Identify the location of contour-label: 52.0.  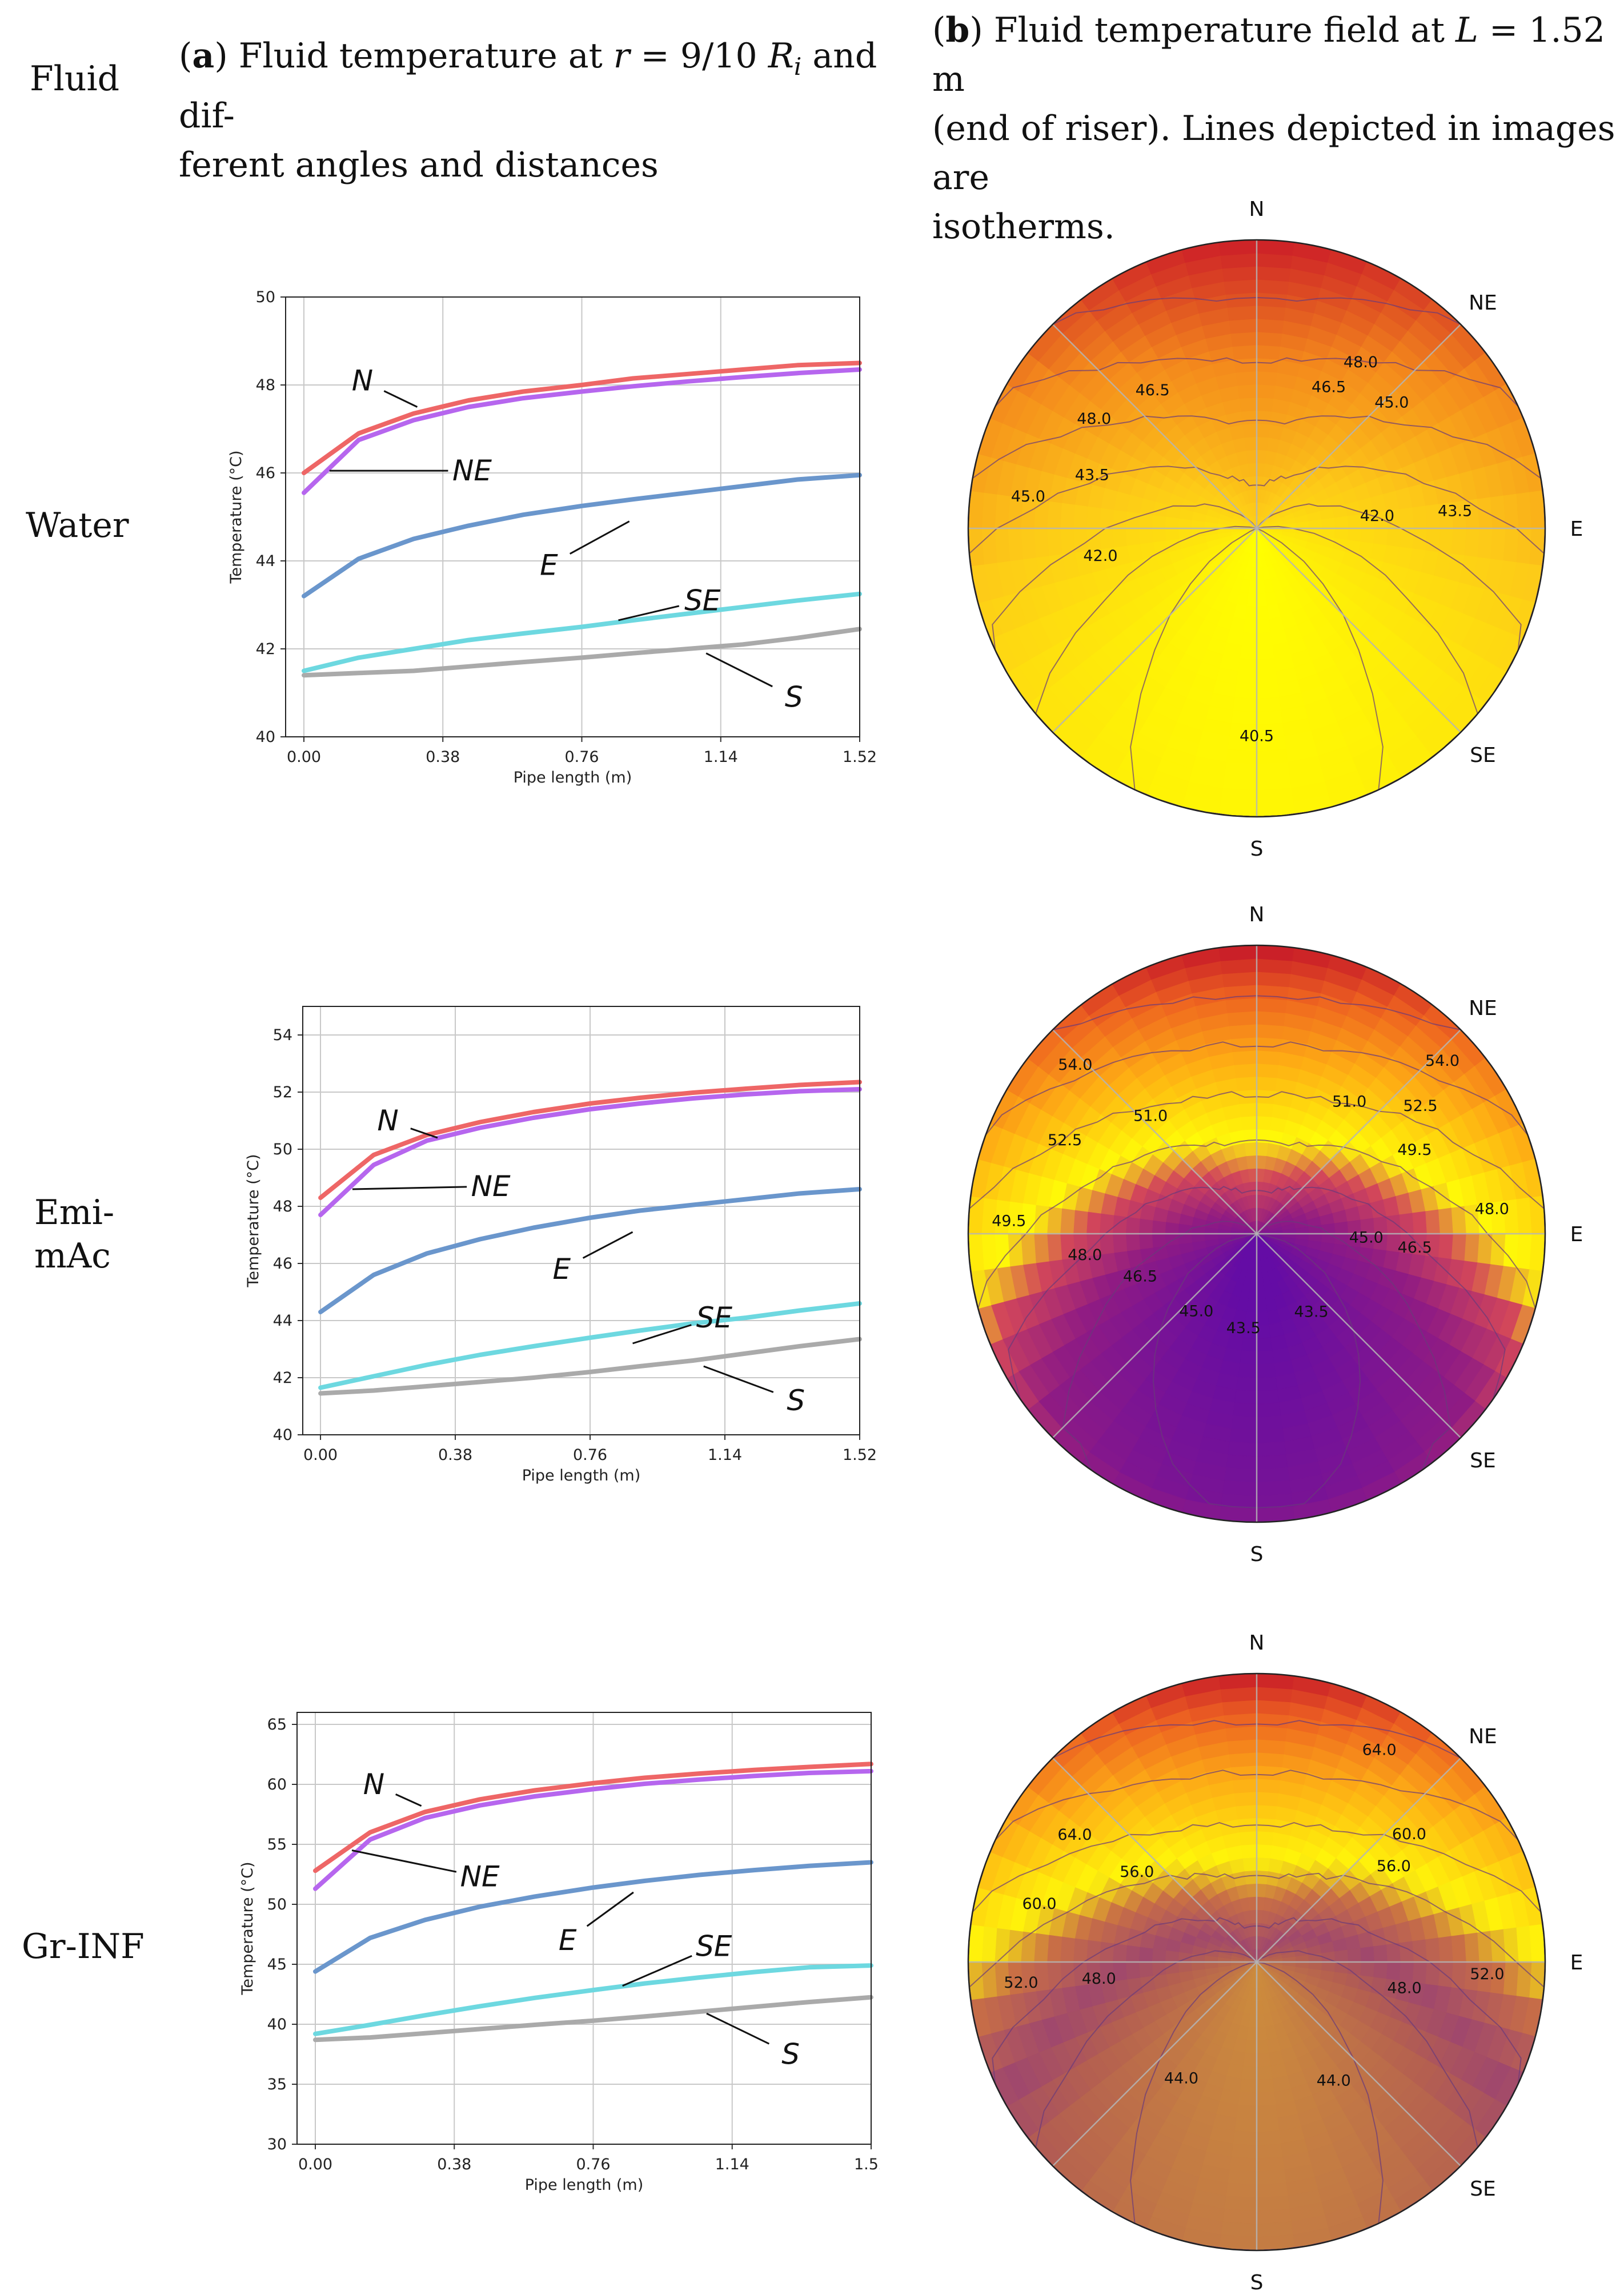
(1021, 1983).